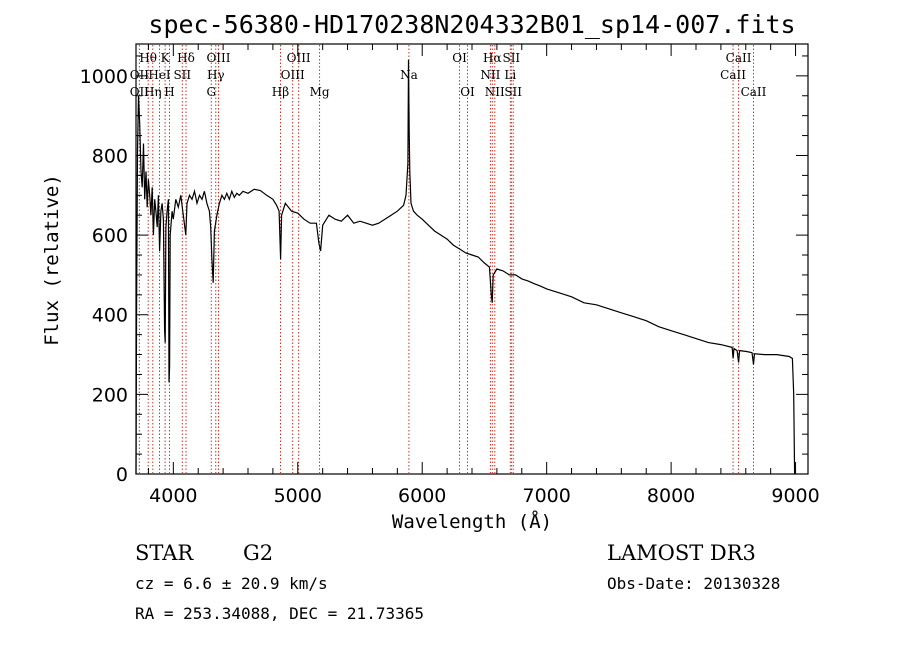 The height and width of the screenshot is (649, 900). I want to click on x-tick-label: 6000, so click(422, 496).